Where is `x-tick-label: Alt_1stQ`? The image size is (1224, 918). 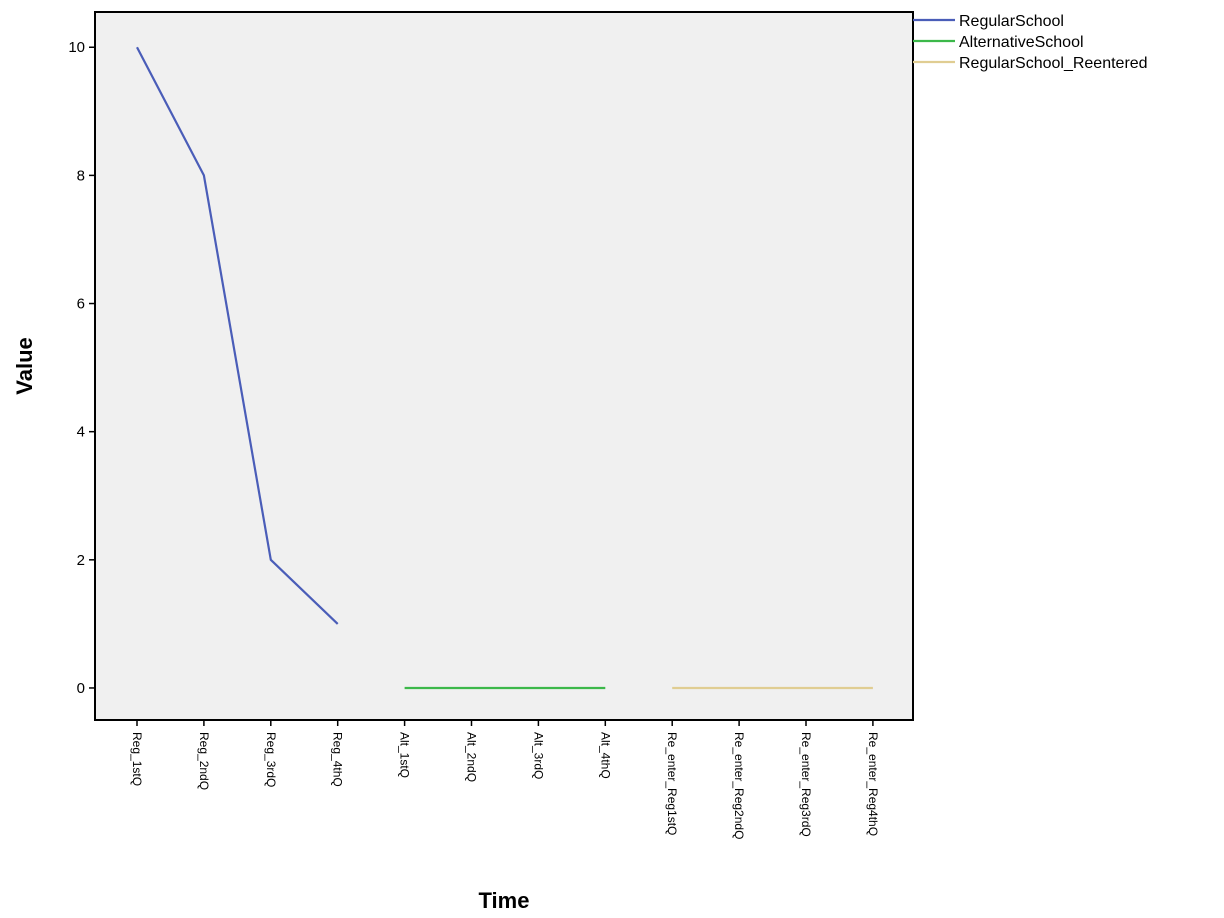
x-tick-label: Alt_1stQ is located at coordinates (405, 755).